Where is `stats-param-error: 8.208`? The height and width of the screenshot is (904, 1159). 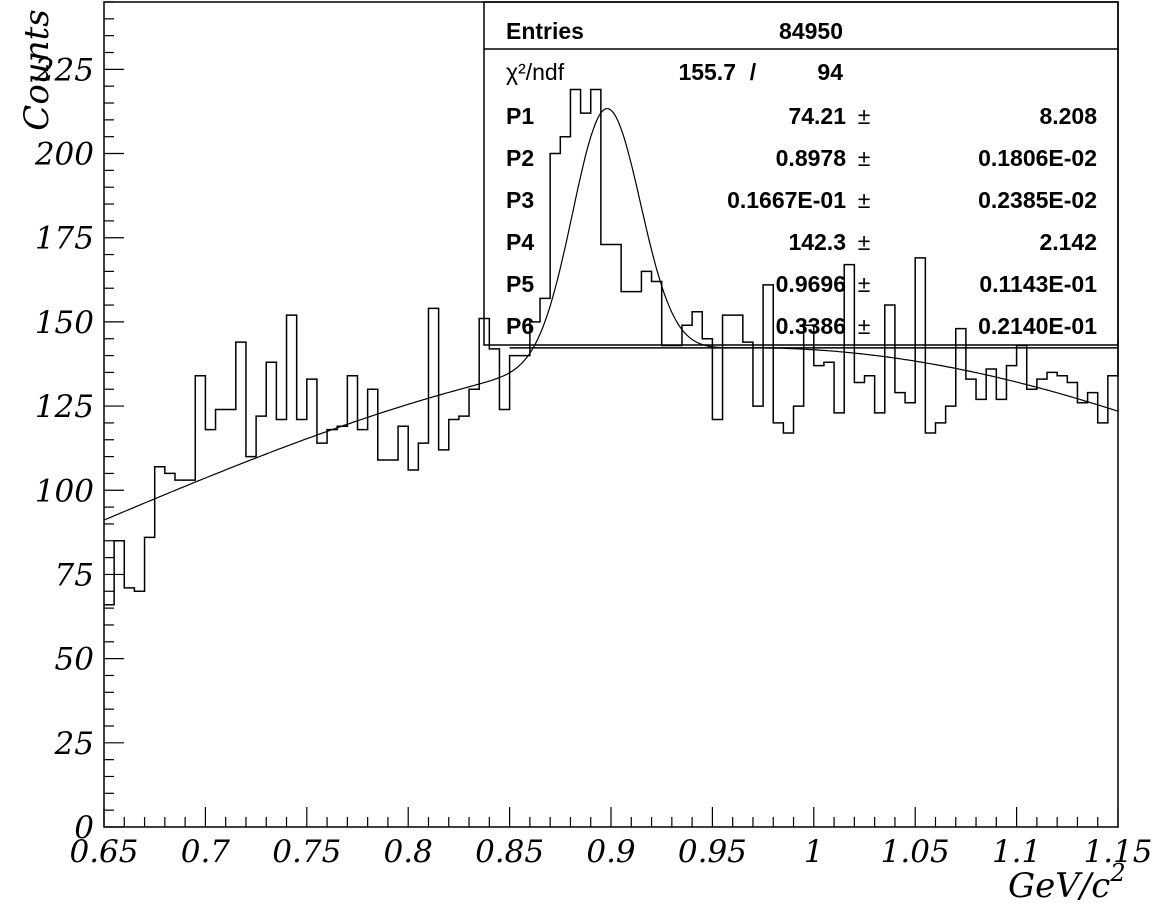 stats-param-error: 8.208 is located at coordinates (1068, 116).